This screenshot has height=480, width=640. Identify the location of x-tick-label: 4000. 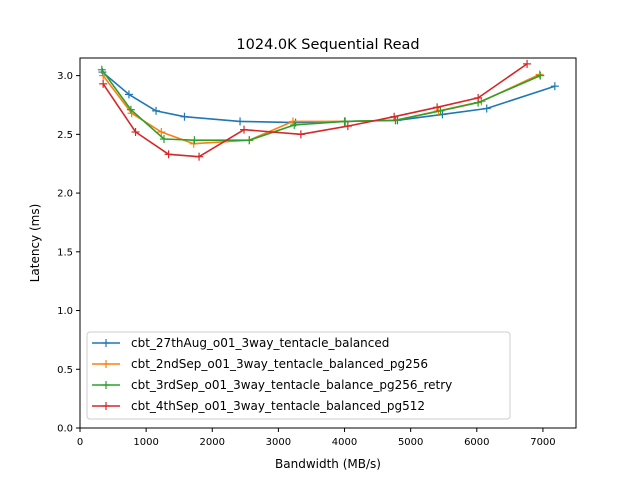
(344, 442).